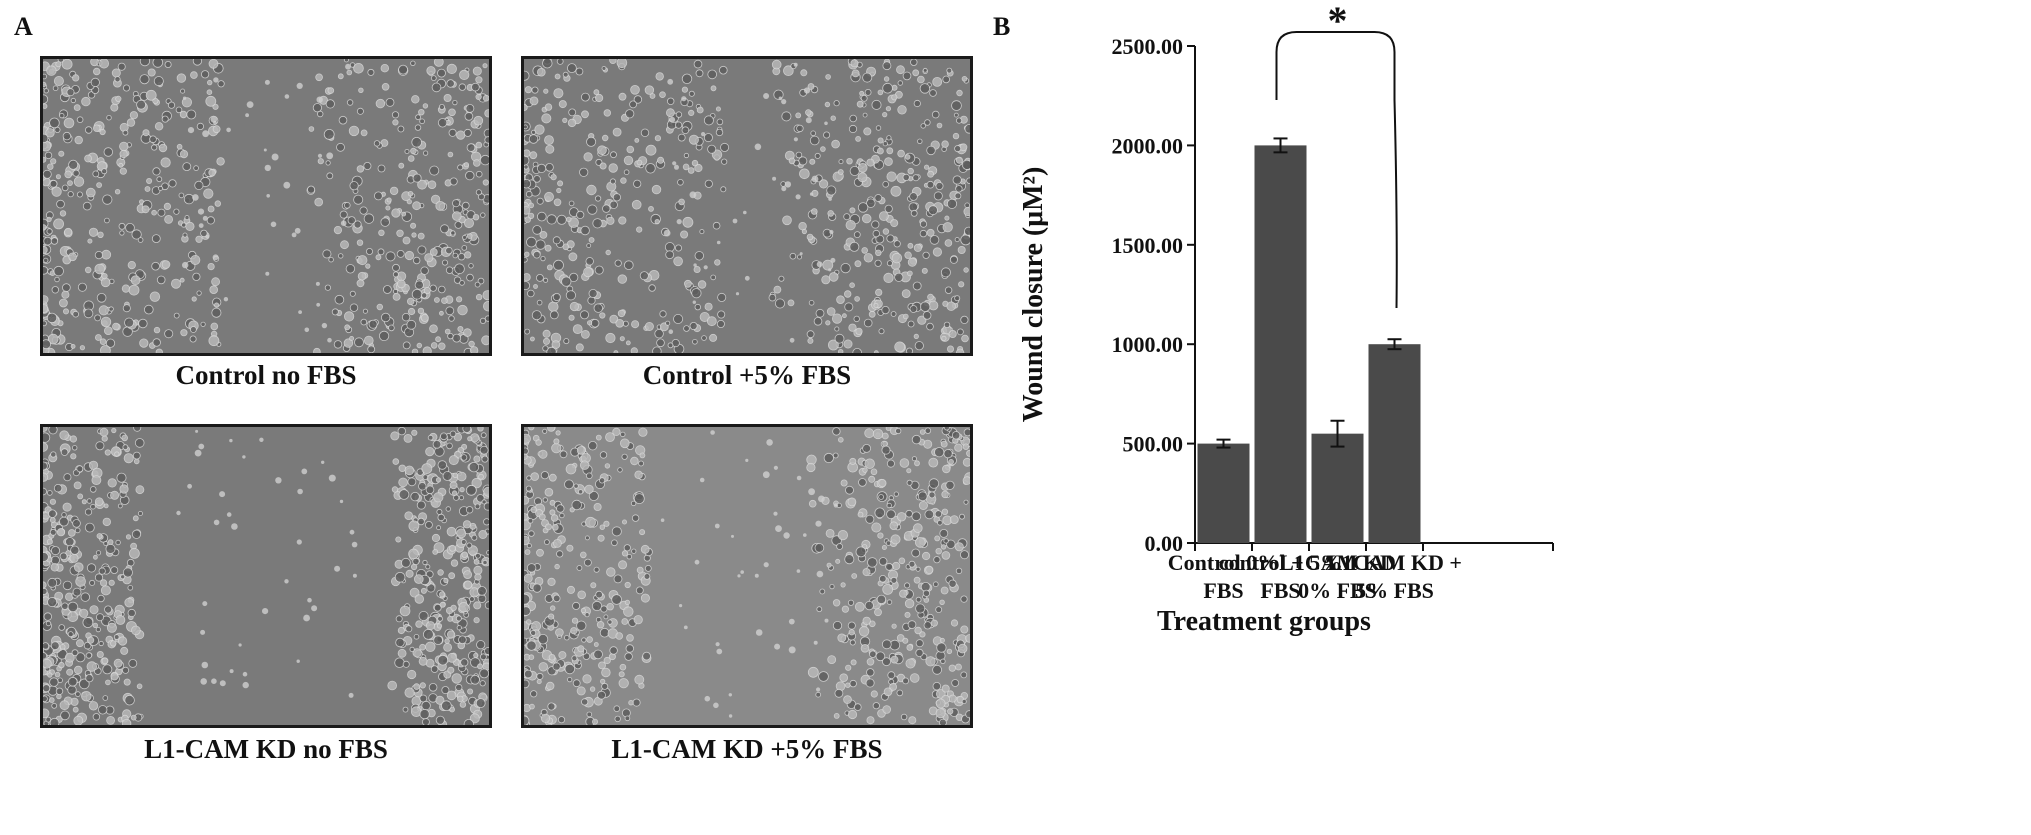  What do you see at coordinates (23, 26) in the screenshot?
I see `panel-a-letter: A` at bounding box center [23, 26].